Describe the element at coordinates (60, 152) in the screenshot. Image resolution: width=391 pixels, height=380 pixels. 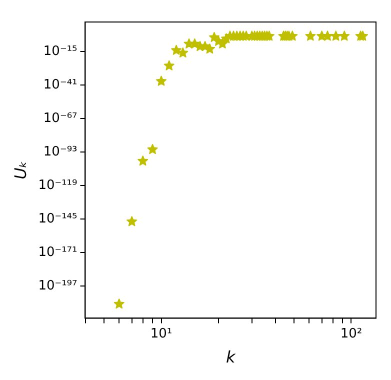
I see `y-tick-label: 10⁻⁹³` at that location.